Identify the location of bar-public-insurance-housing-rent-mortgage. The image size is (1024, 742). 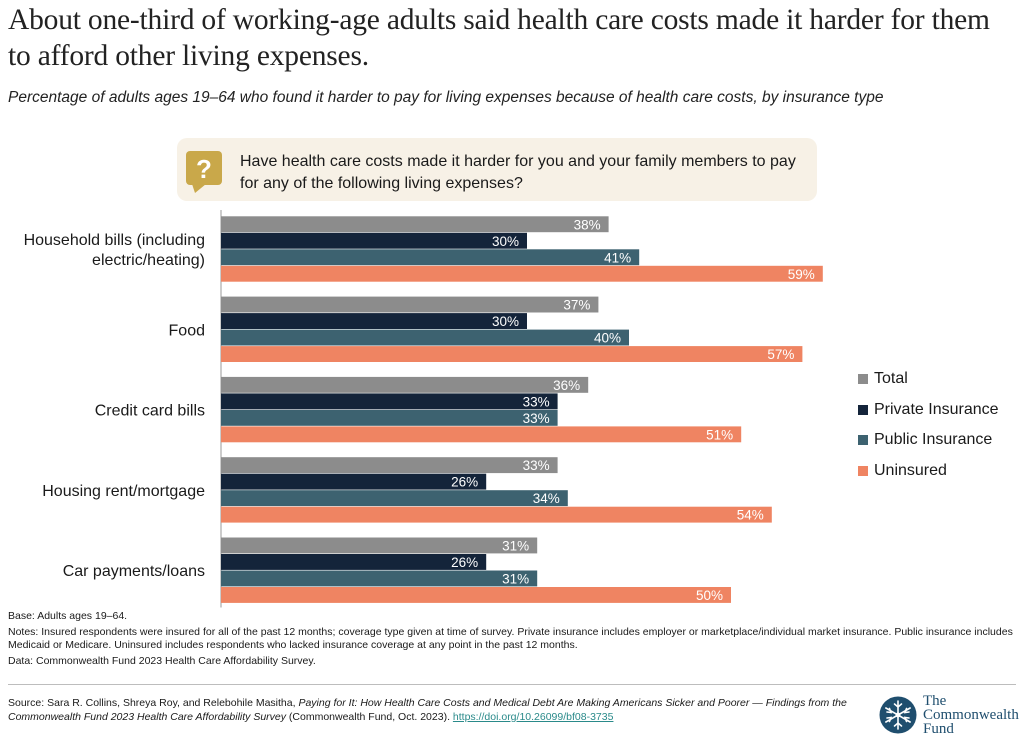
(394, 498).